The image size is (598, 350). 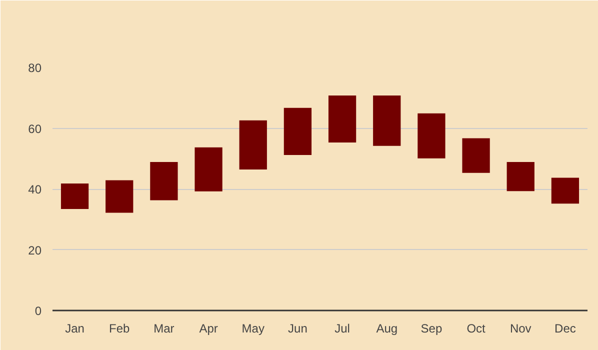 What do you see at coordinates (208, 329) in the screenshot?
I see `x-tick-label: Apr` at bounding box center [208, 329].